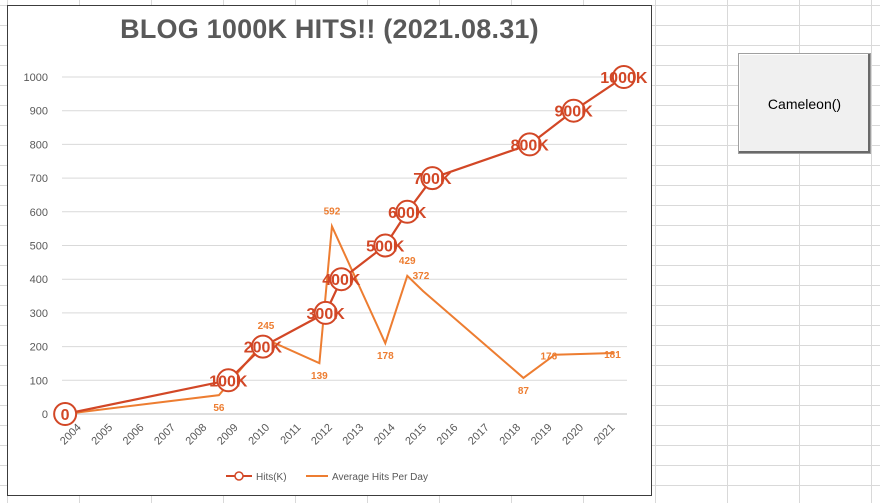 The width and height of the screenshot is (880, 503). Describe the element at coordinates (39, 314) in the screenshot. I see `y-tick-label: 300` at that location.